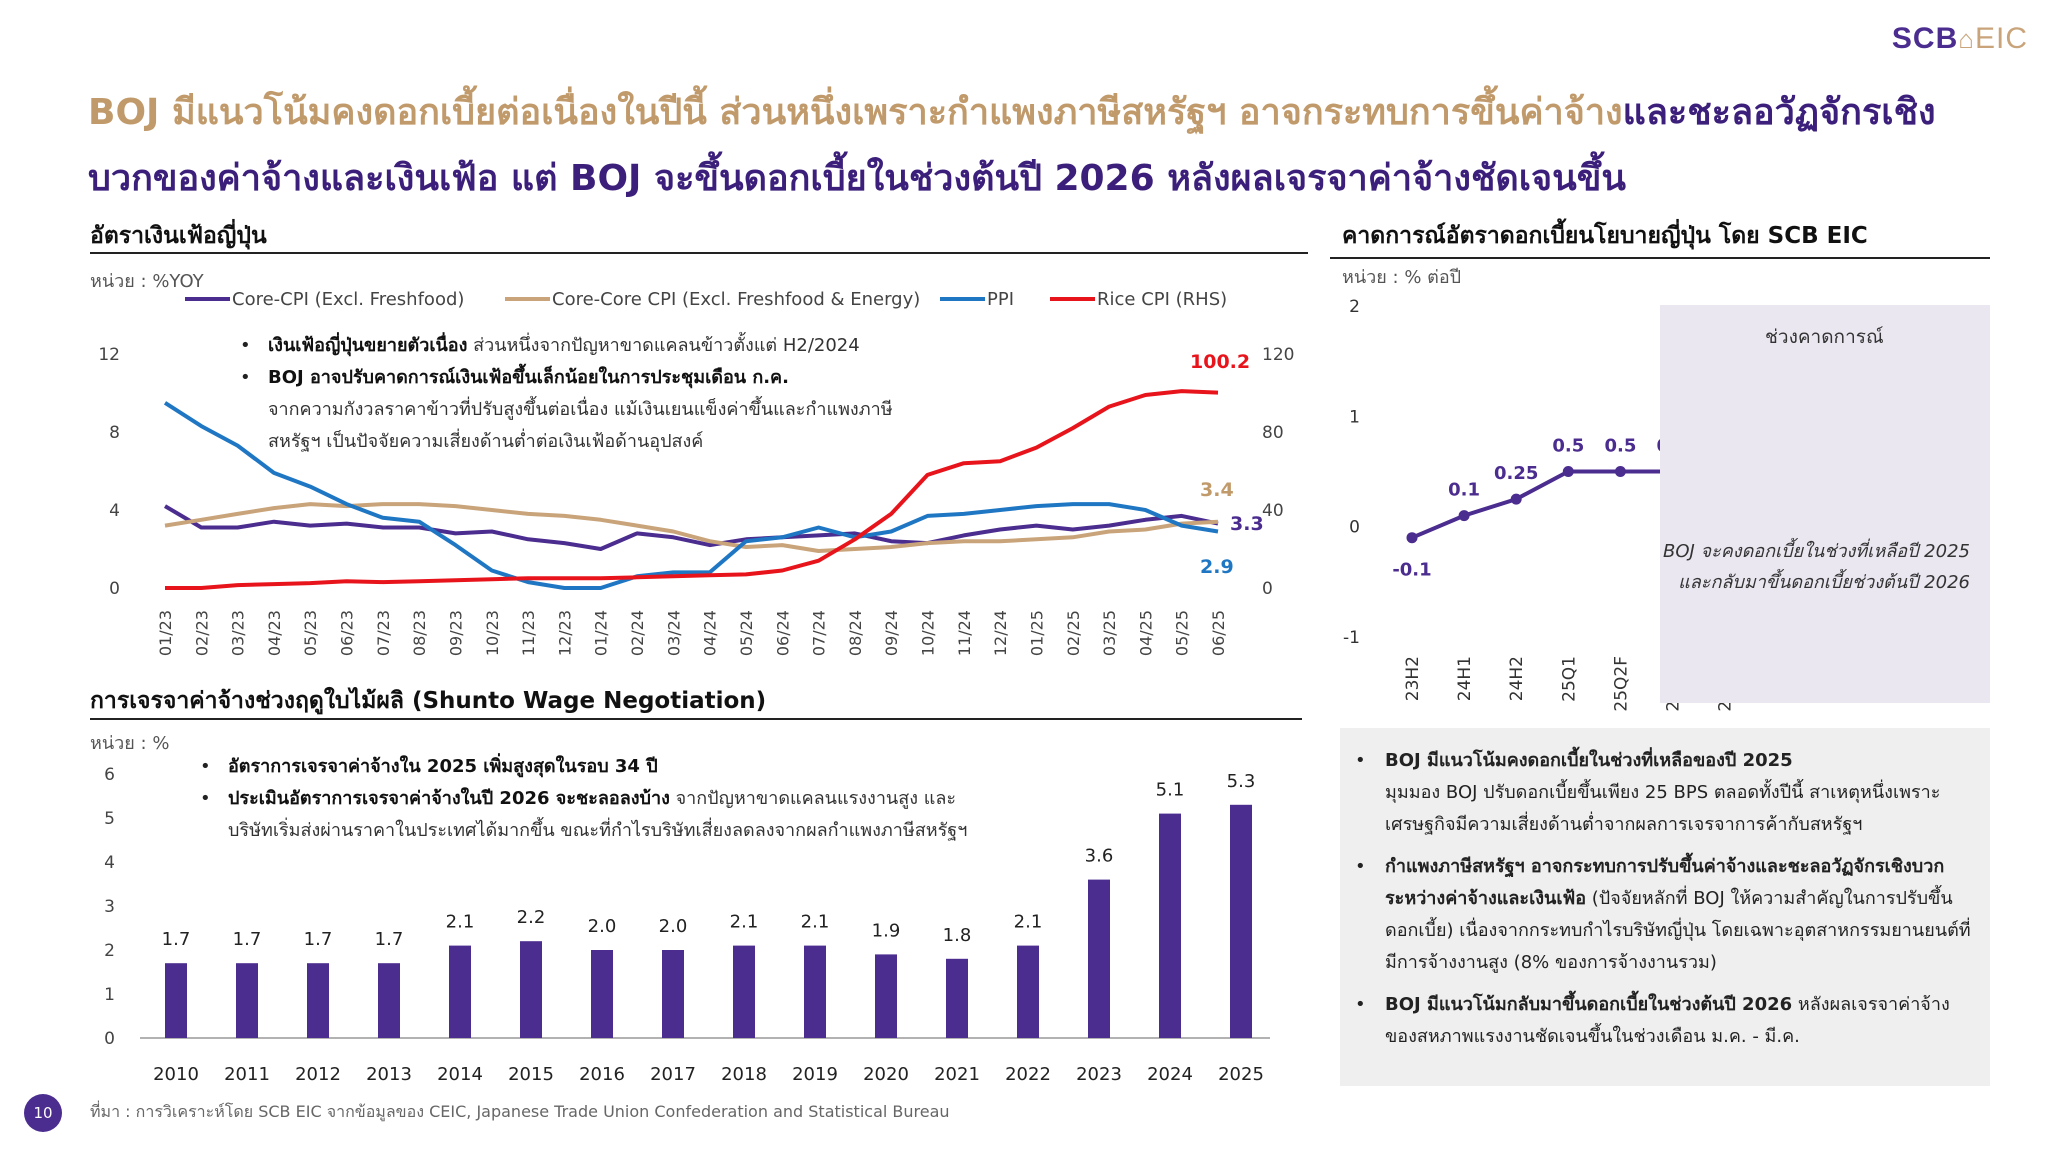 The height and width of the screenshot is (1152, 2048). What do you see at coordinates (201, 633) in the screenshot?
I see `x-tick-label: 02/23` at bounding box center [201, 633].